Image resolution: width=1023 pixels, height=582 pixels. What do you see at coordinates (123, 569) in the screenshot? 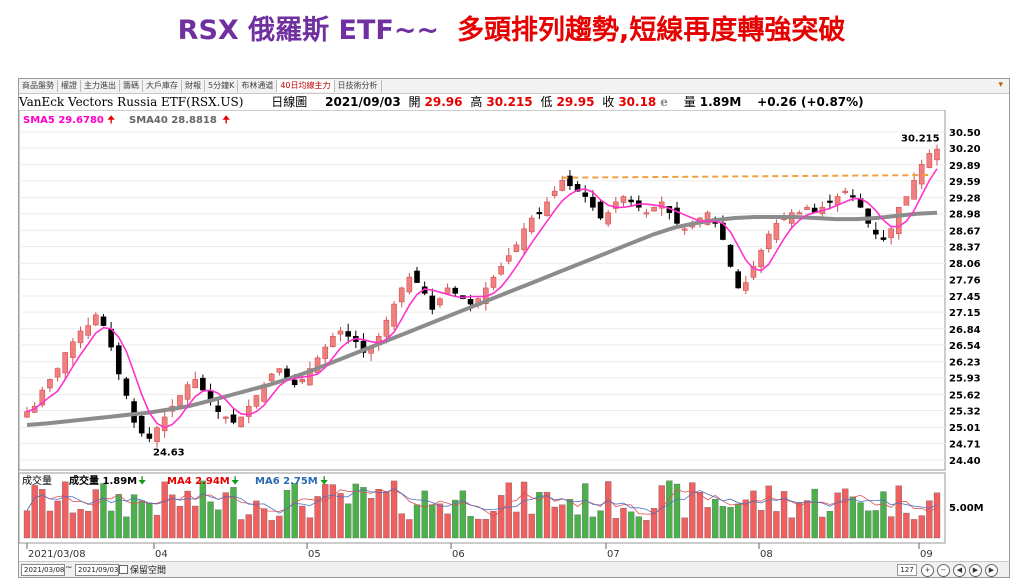
I see `reserve-space-checkbox` at bounding box center [123, 569].